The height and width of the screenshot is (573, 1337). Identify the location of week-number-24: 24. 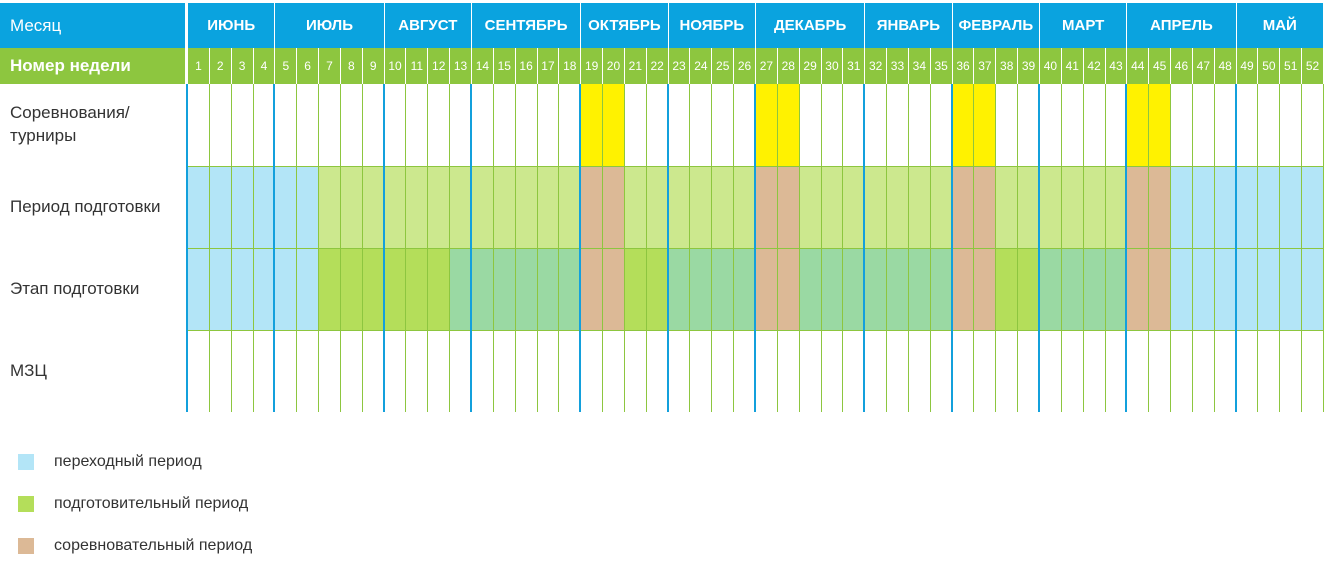
(701, 66).